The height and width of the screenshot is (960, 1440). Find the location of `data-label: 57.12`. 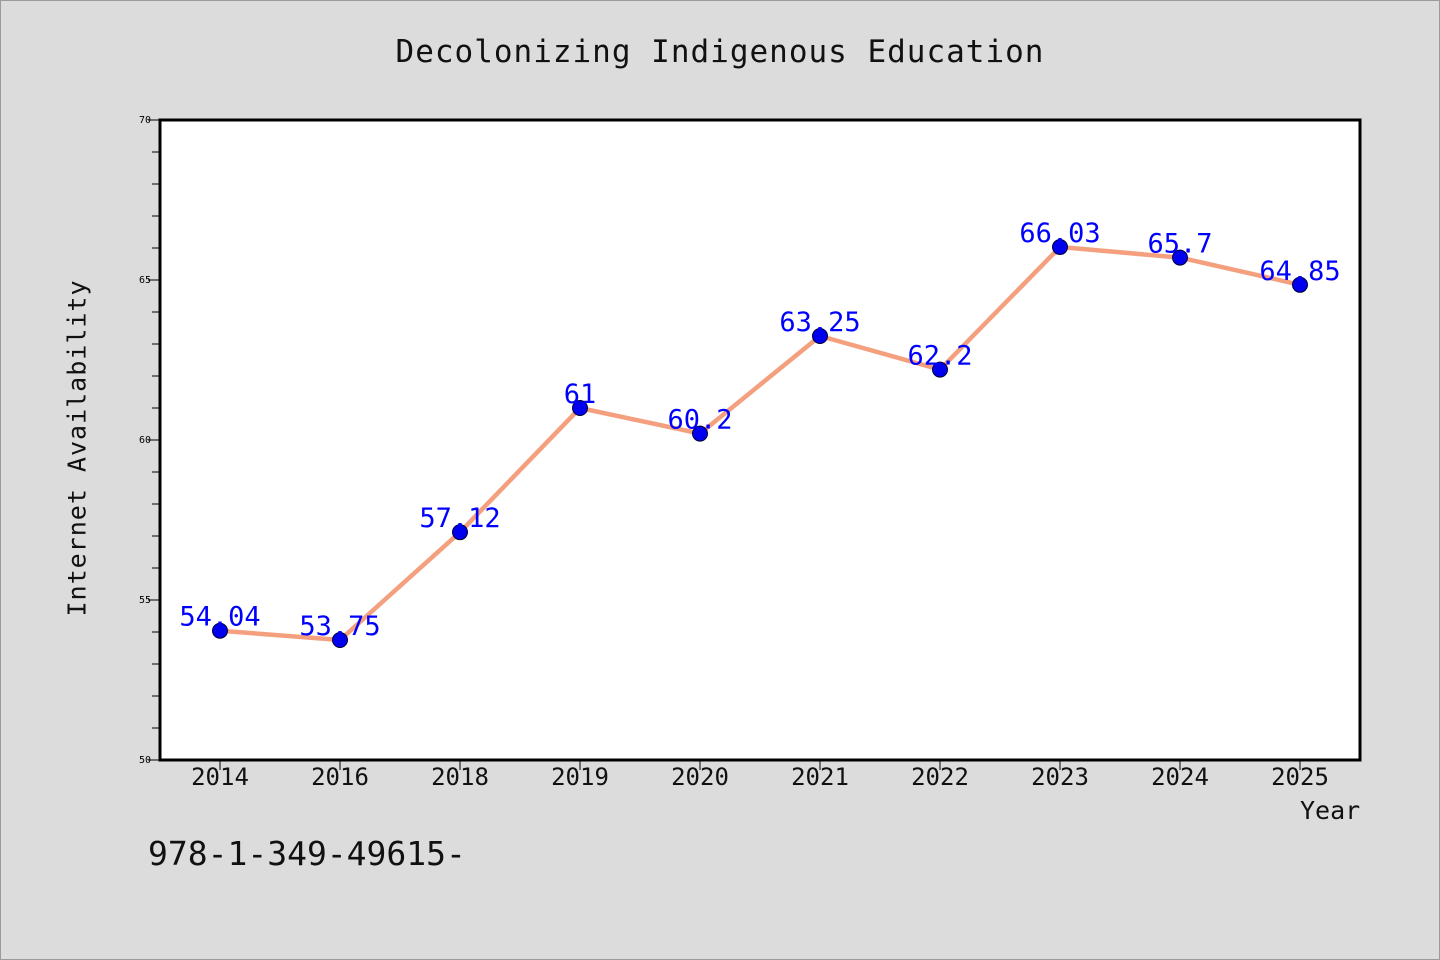

data-label: 57.12 is located at coordinates (459, 518).